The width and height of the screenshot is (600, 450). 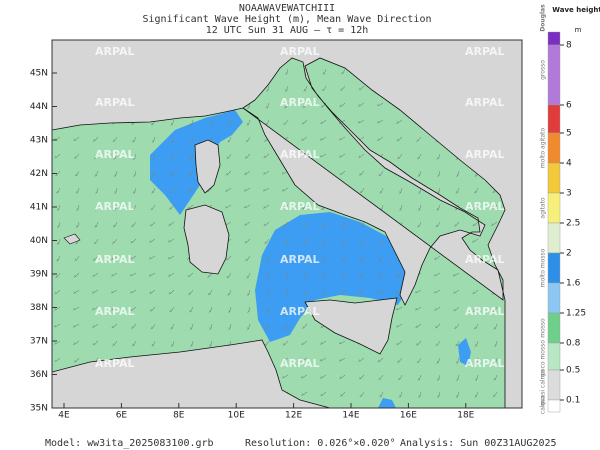 What do you see at coordinates (293, 416) in the screenshot?
I see `lon-label: 12E` at bounding box center [293, 416].